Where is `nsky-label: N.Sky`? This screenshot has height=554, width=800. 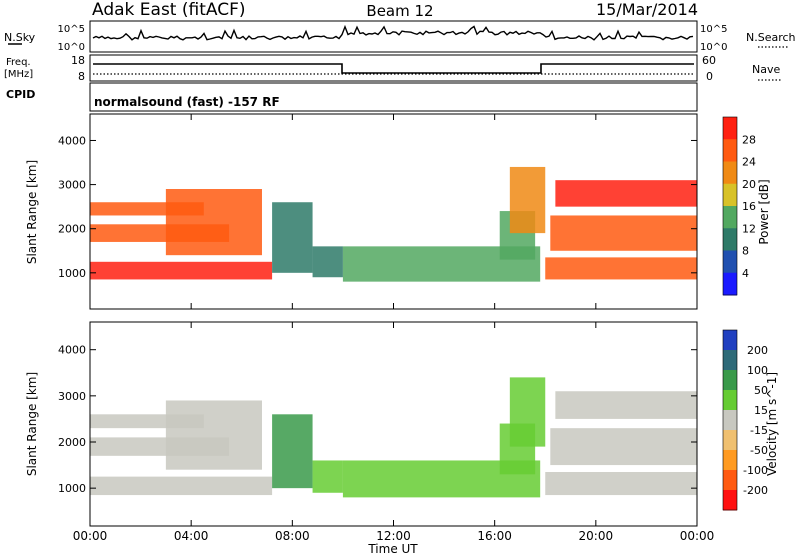
nsky-label: N.Sky is located at coordinates (20, 37).